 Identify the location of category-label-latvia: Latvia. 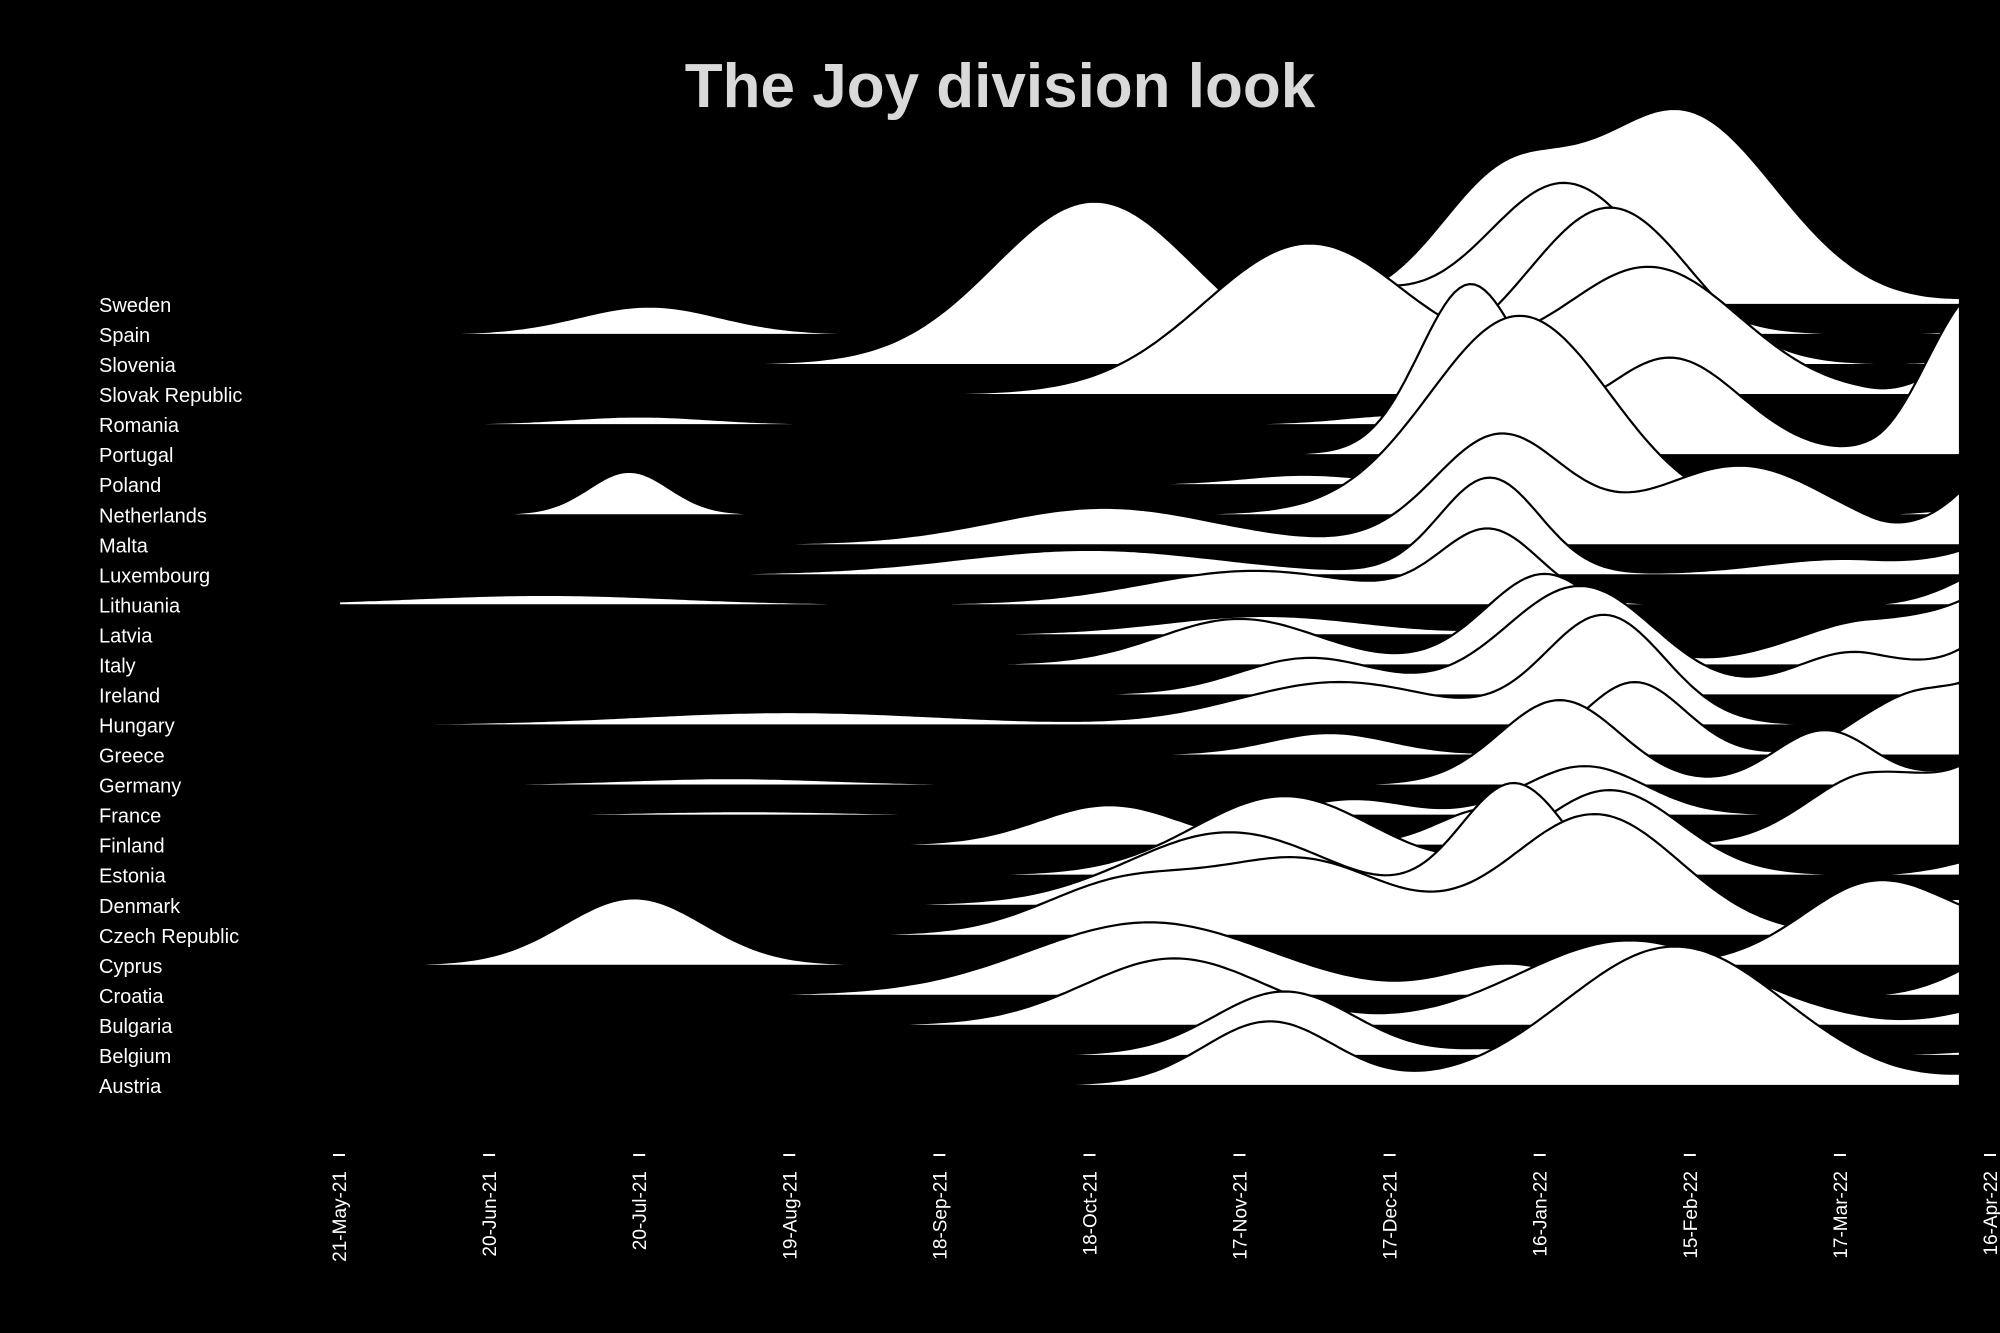
(126, 636).